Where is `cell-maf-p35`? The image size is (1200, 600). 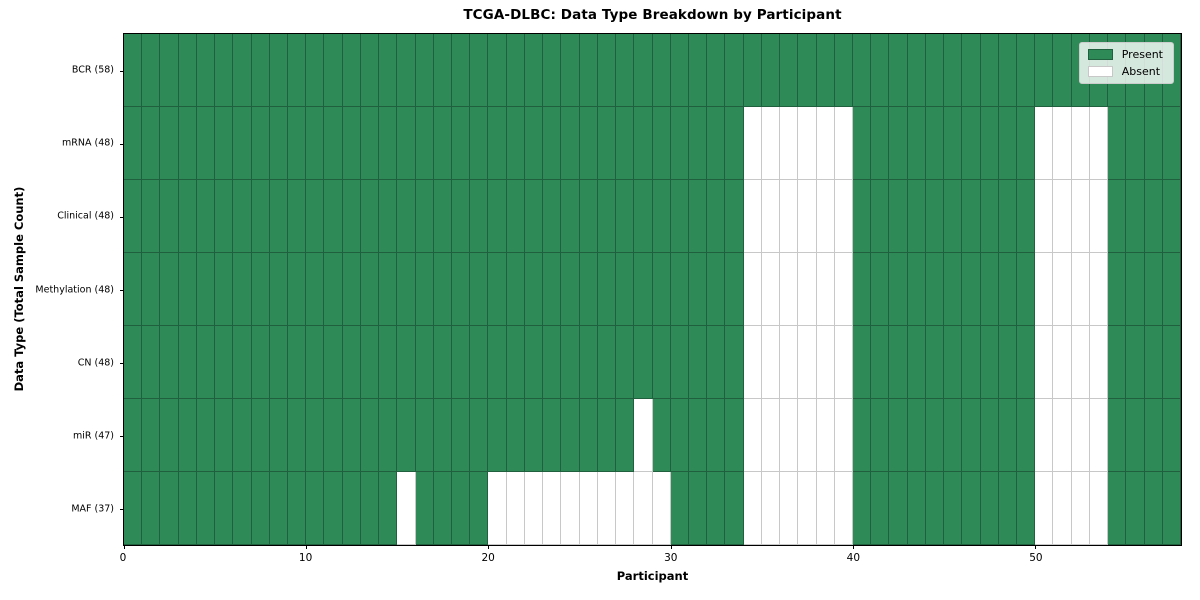 cell-maf-p35 is located at coordinates (771, 508).